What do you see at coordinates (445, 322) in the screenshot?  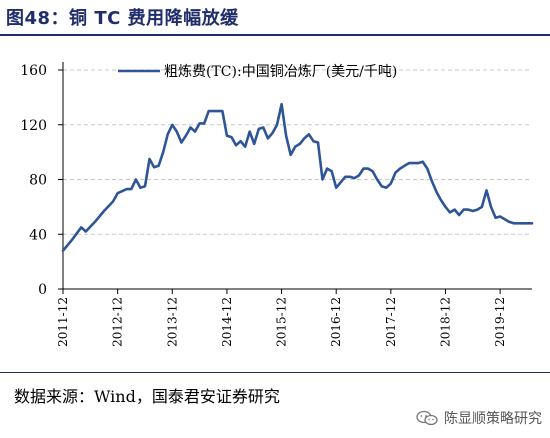 I see `x-tick-label: 2018-12` at bounding box center [445, 322].